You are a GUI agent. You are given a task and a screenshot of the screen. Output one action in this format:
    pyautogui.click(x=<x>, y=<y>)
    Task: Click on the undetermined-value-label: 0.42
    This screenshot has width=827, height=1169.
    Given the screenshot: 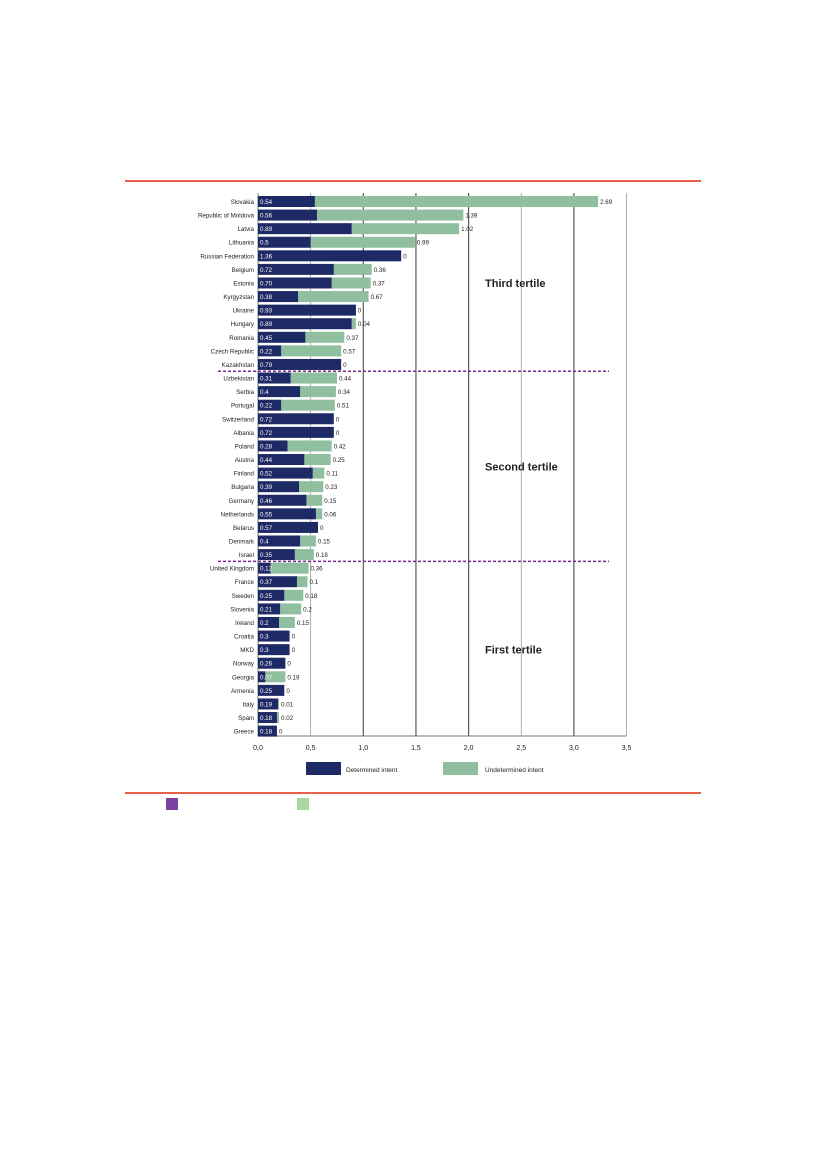 What is the action you would take?
    pyautogui.click(x=340, y=446)
    